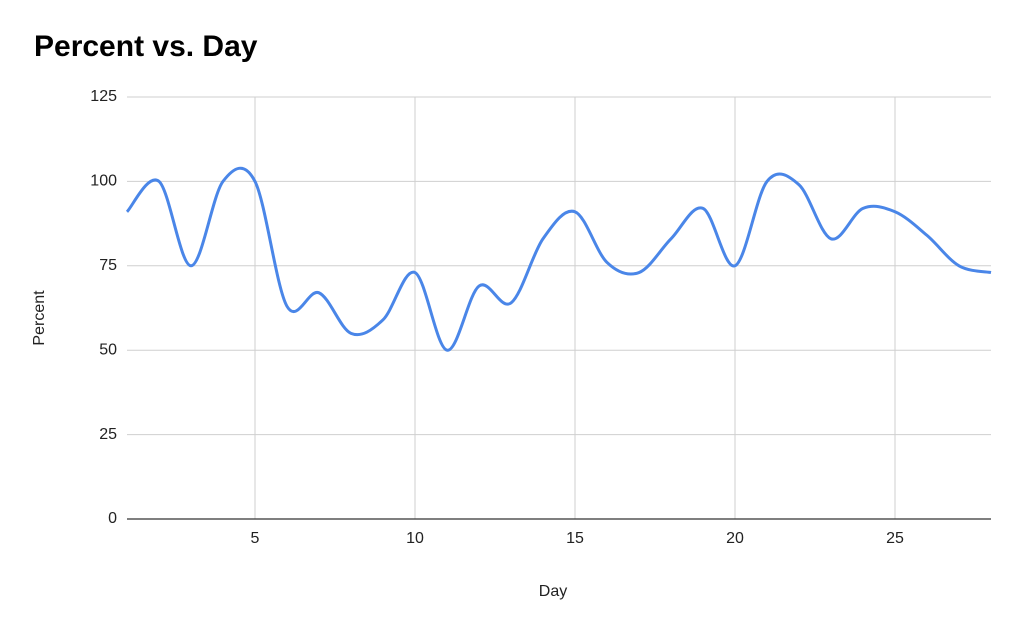  What do you see at coordinates (735, 538) in the screenshot?
I see `x-tick-label: 20` at bounding box center [735, 538].